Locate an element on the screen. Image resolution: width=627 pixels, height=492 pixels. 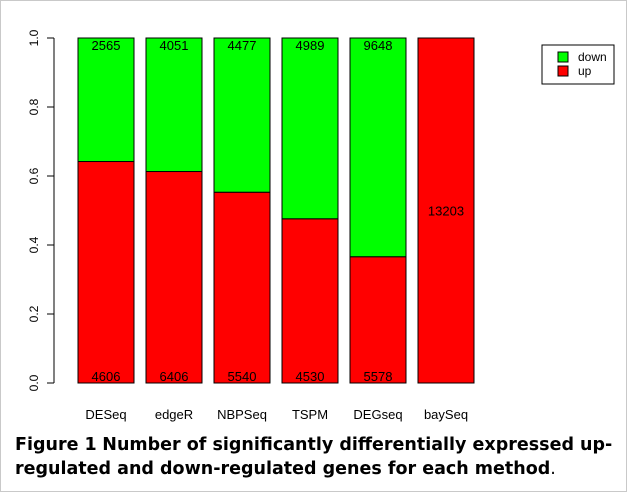
y-axis: 0.0 0.2 0.4 0.6 0.8 1.0 is located at coordinates (41, 210).